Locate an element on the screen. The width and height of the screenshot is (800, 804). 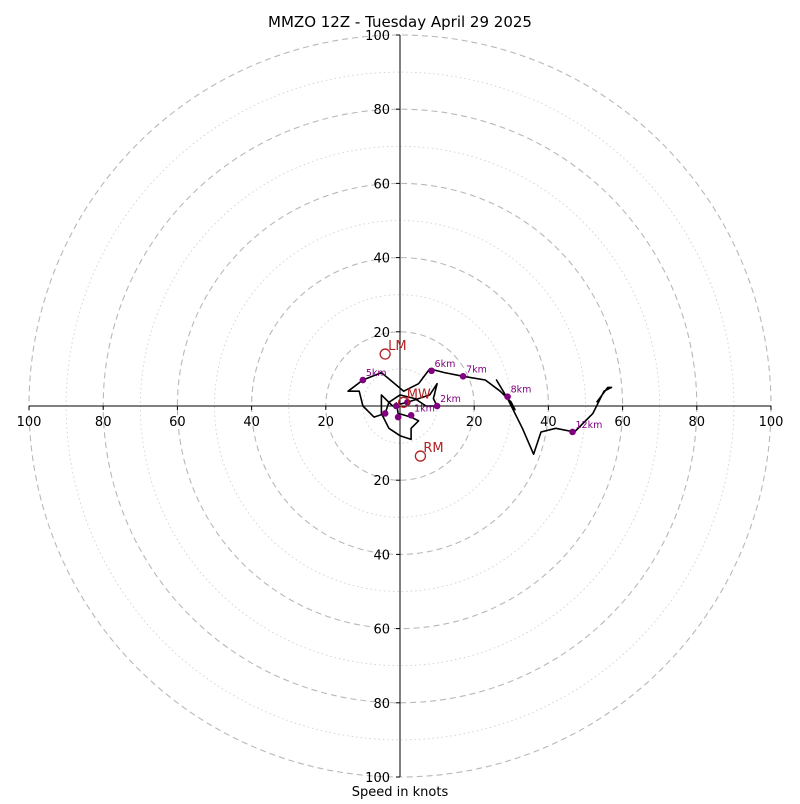
hodograph-line is located at coordinates (480, 412).